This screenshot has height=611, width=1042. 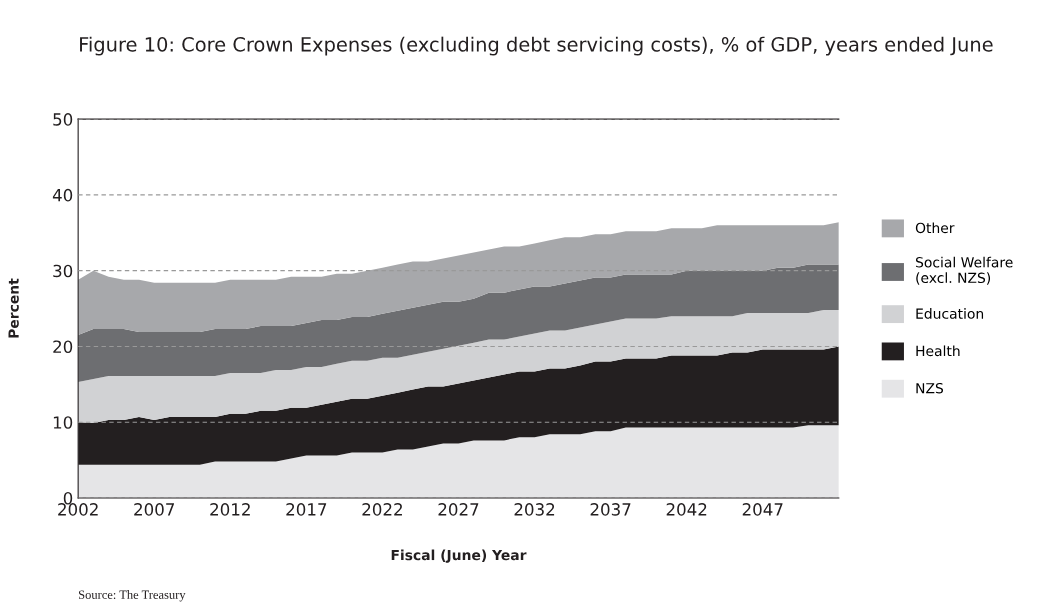 I want to click on legend-label: NZS, so click(x=930, y=388).